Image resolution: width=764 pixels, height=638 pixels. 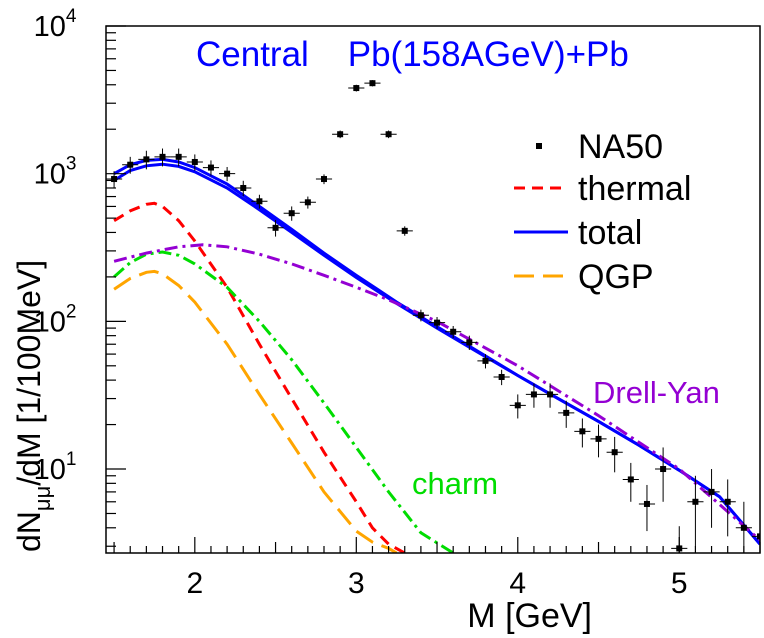 I want to click on y-axis-label: dNμμ/dM [1/100MeV], so click(x=33, y=406).